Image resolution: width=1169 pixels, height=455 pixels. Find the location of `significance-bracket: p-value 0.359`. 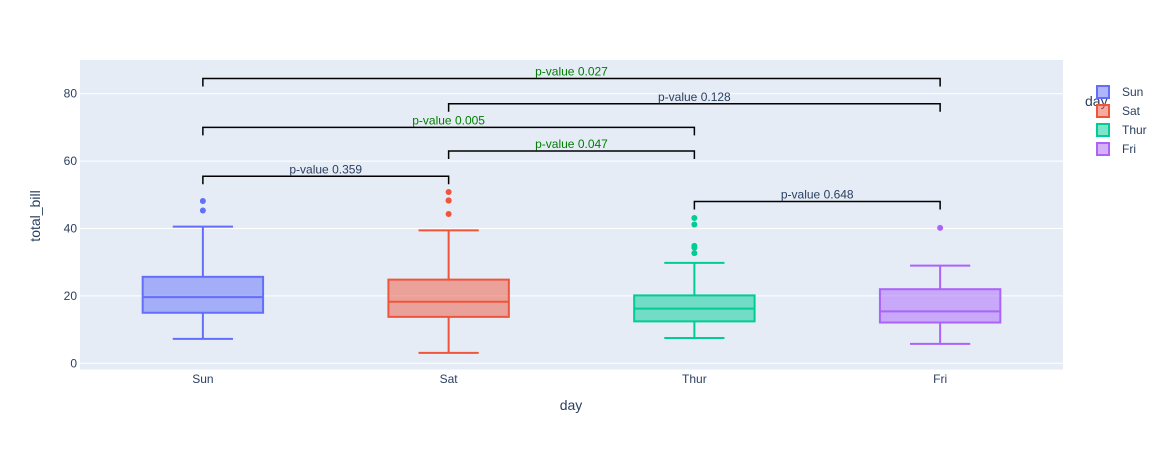

significance-bracket: p-value 0.359 is located at coordinates (326, 173).